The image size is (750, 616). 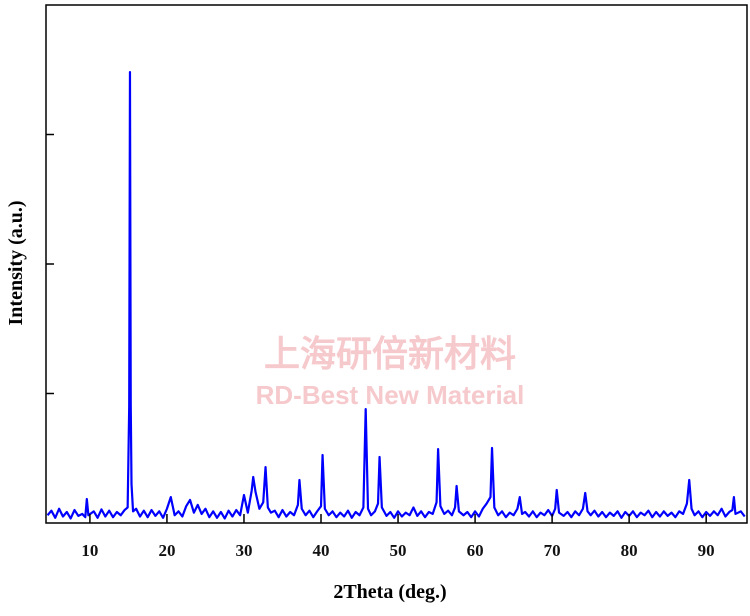 What do you see at coordinates (243, 550) in the screenshot?
I see `x-tick-label: 30` at bounding box center [243, 550].